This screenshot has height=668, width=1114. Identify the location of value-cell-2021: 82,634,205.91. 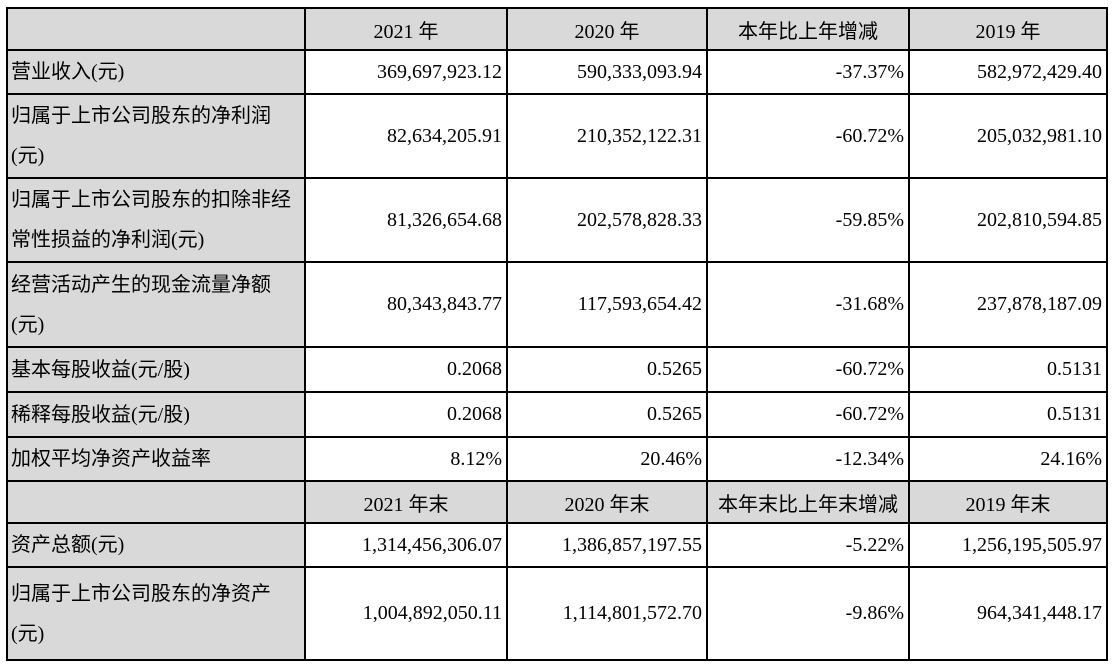
(406, 136).